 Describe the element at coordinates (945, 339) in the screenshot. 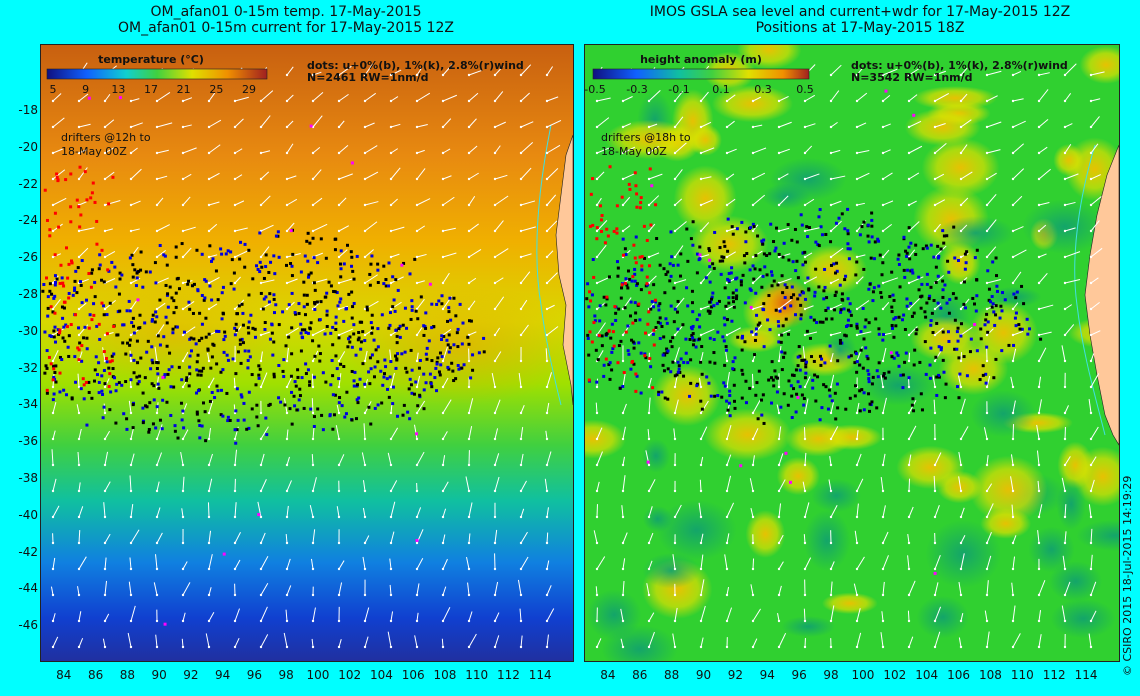

I see `anomaly-patch` at that location.